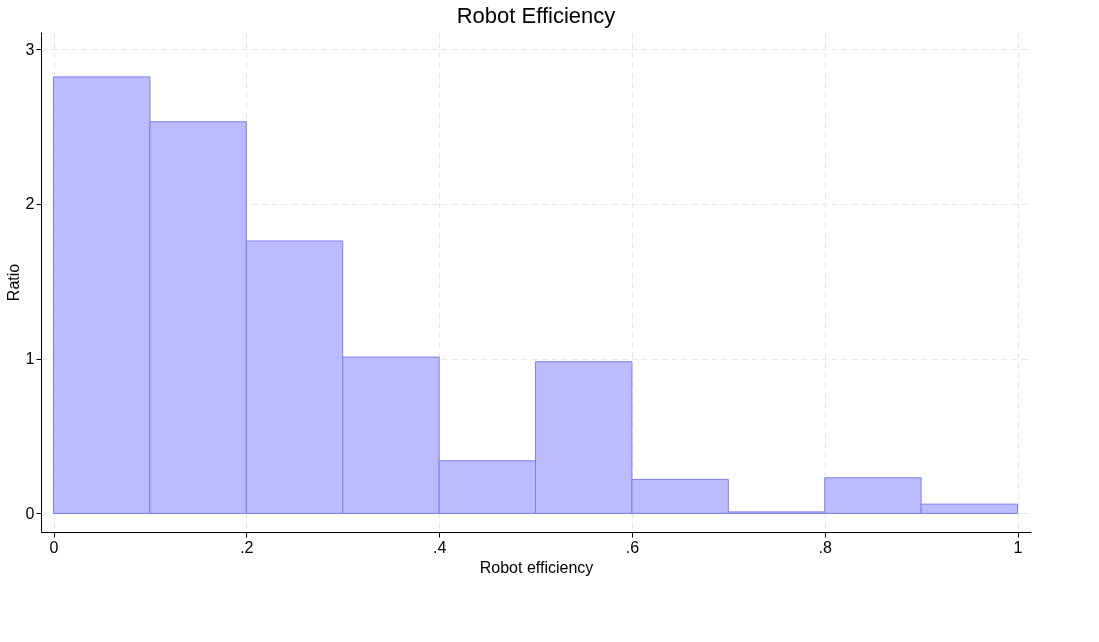  I want to click on y-tick-label: 3, so click(30, 49).